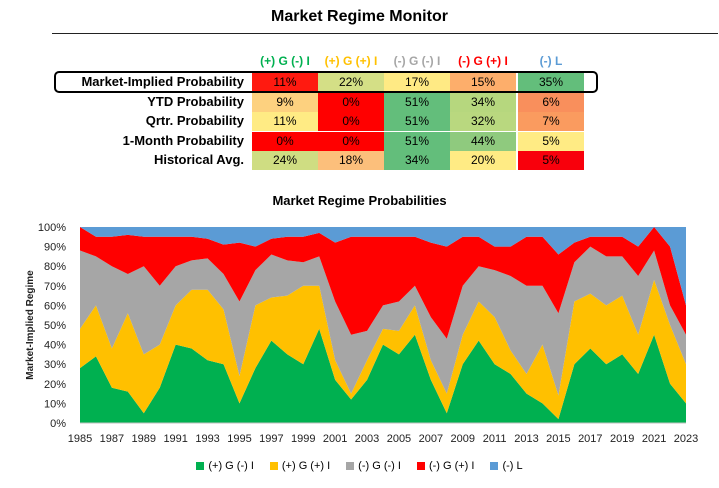  Describe the element at coordinates (55, 306) in the screenshot. I see `y-tick-label: 60%` at that location.